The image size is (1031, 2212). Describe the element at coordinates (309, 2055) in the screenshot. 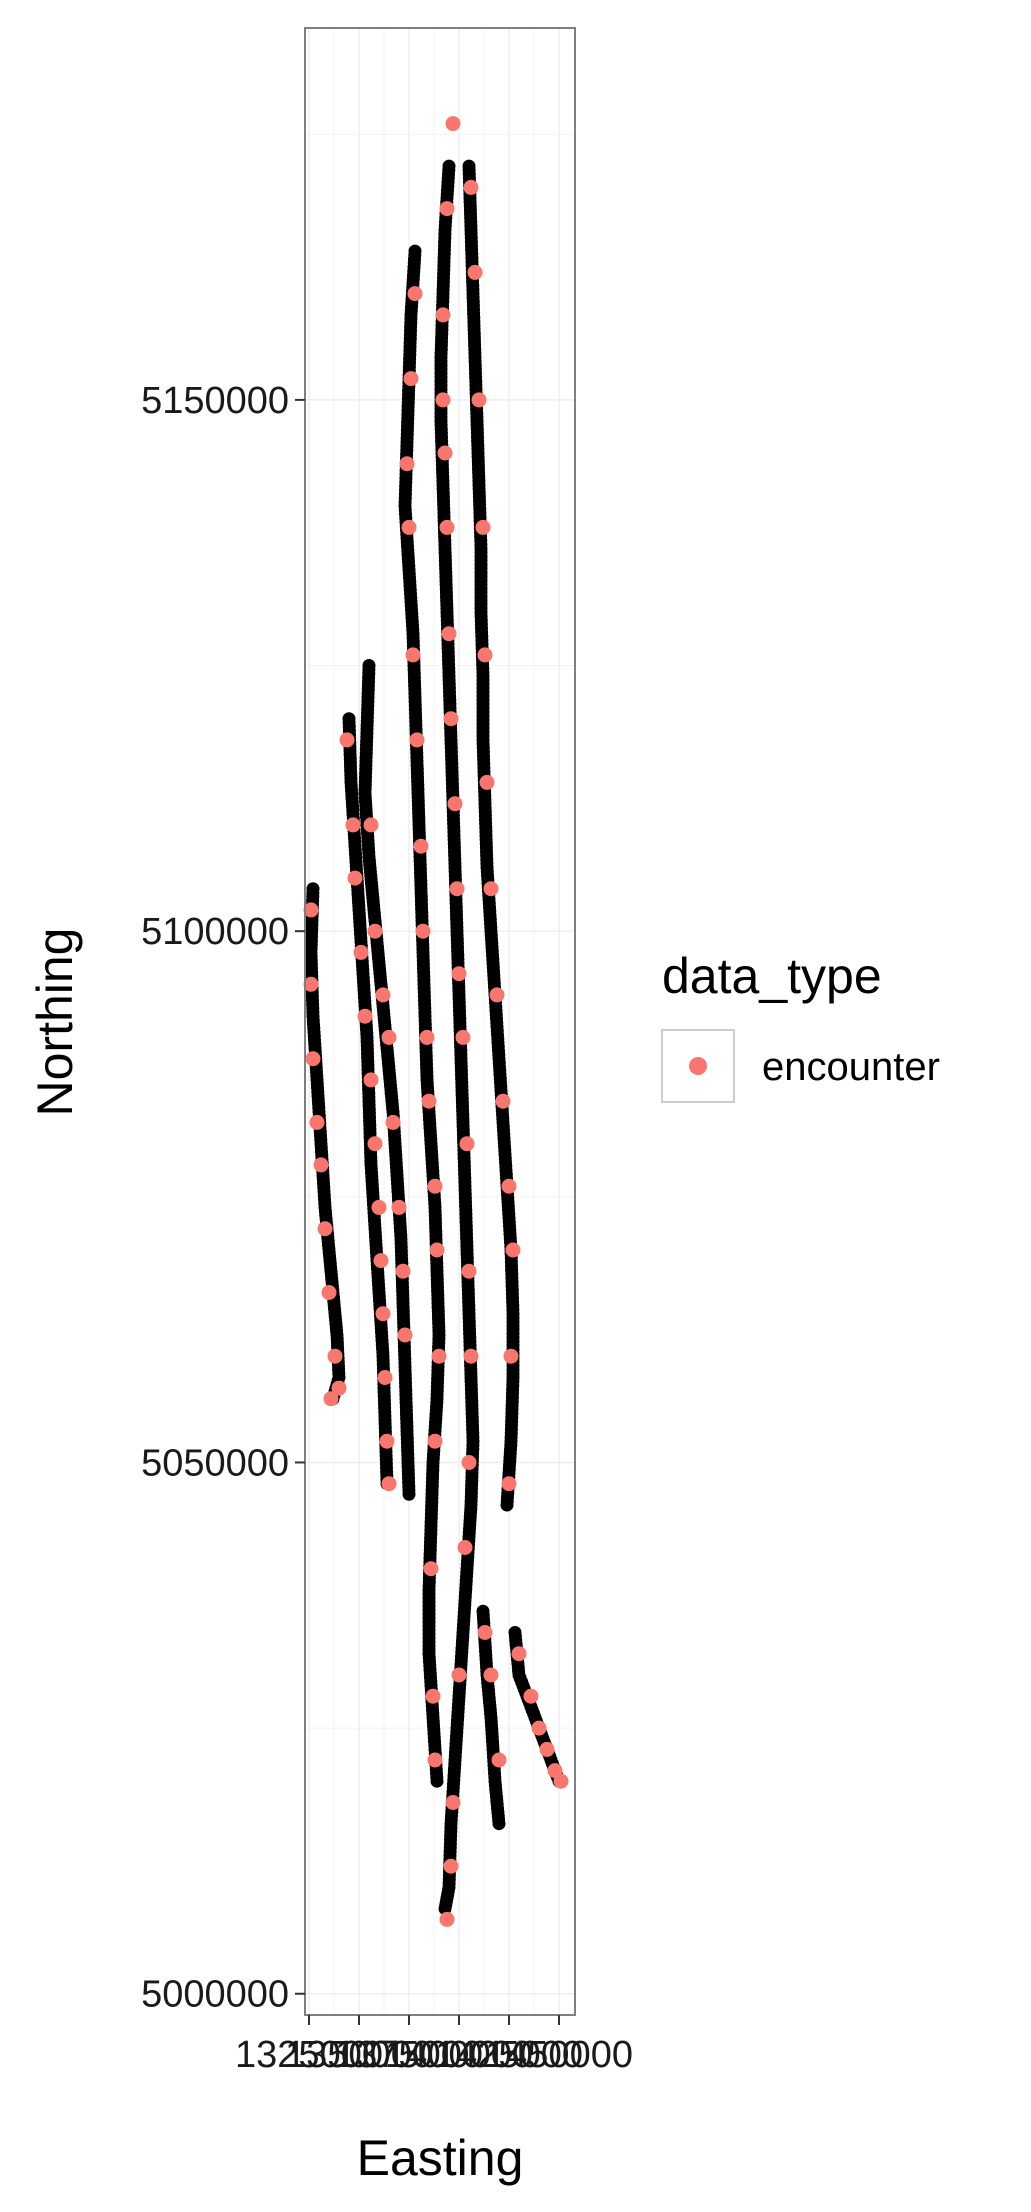

I see `x-tick-label: 1325000` at that location.